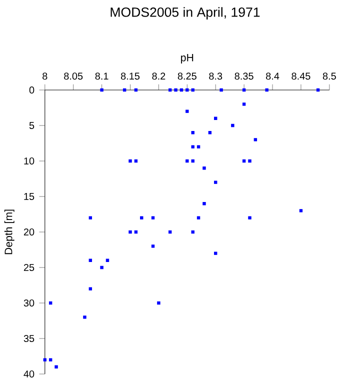 The image size is (341, 384). Describe the element at coordinates (215, 76) in the screenshot. I see `x-tick-label: 8.3` at that location.